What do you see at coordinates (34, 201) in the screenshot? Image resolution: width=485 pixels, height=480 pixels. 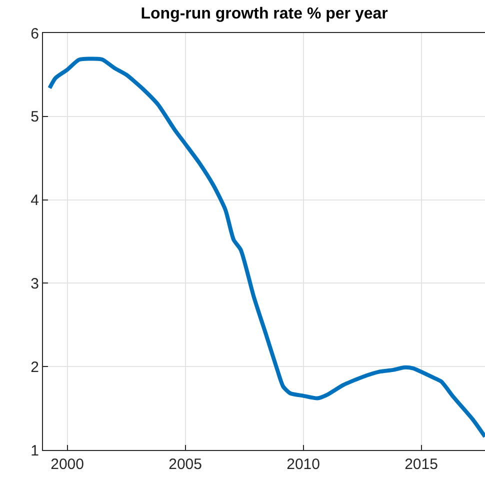 I see `y-tick-label: 4` at bounding box center [34, 201].